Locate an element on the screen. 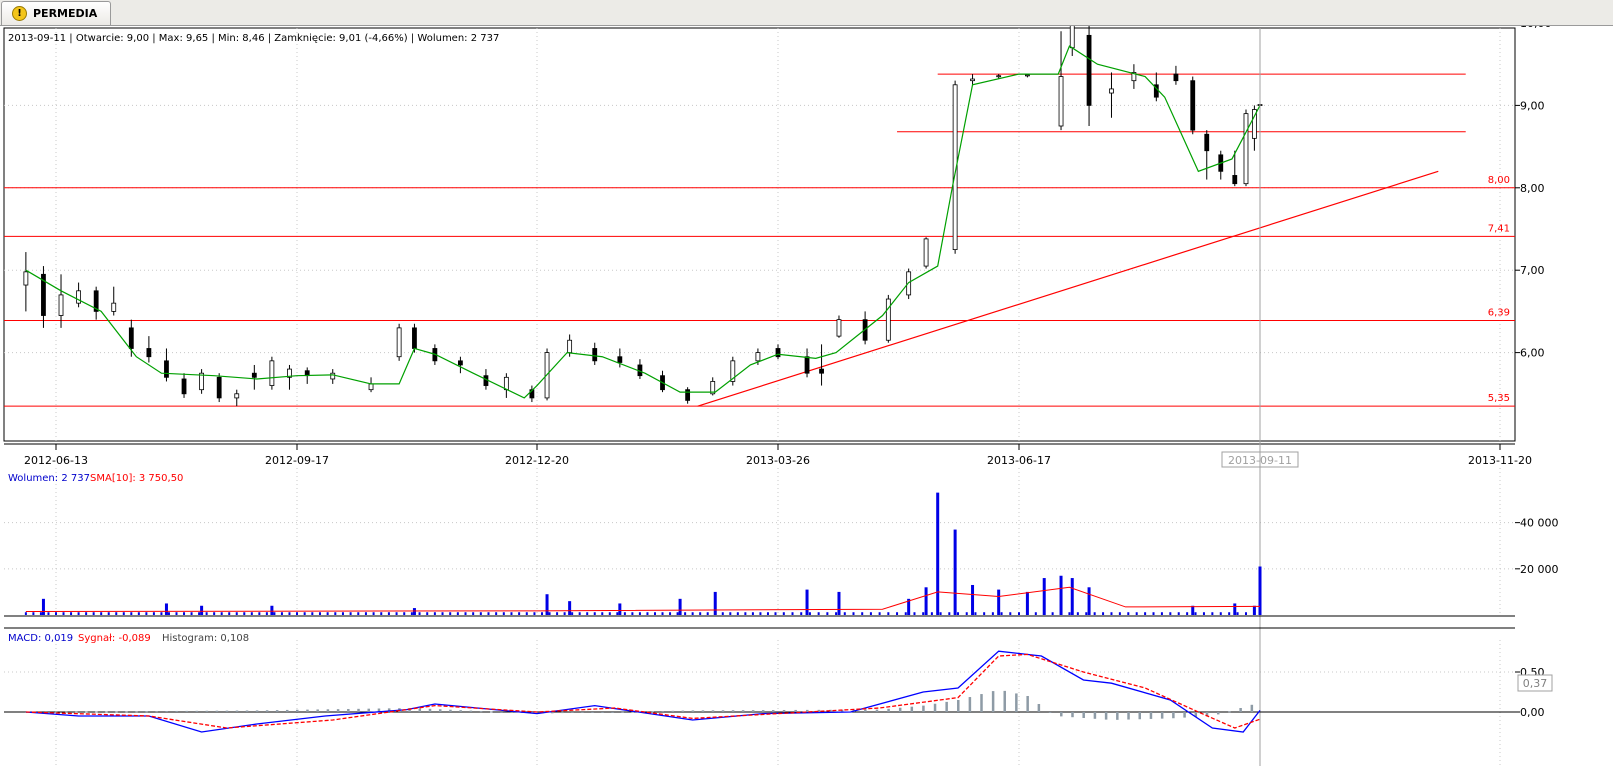 The height and width of the screenshot is (766, 1613). y-tick-label: 9,00 is located at coordinates (1532, 105).